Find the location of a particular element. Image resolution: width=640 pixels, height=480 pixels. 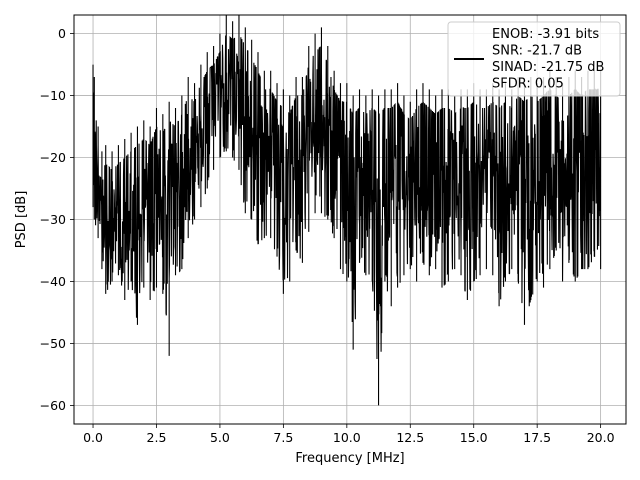

legend-box is located at coordinates (534, 59).